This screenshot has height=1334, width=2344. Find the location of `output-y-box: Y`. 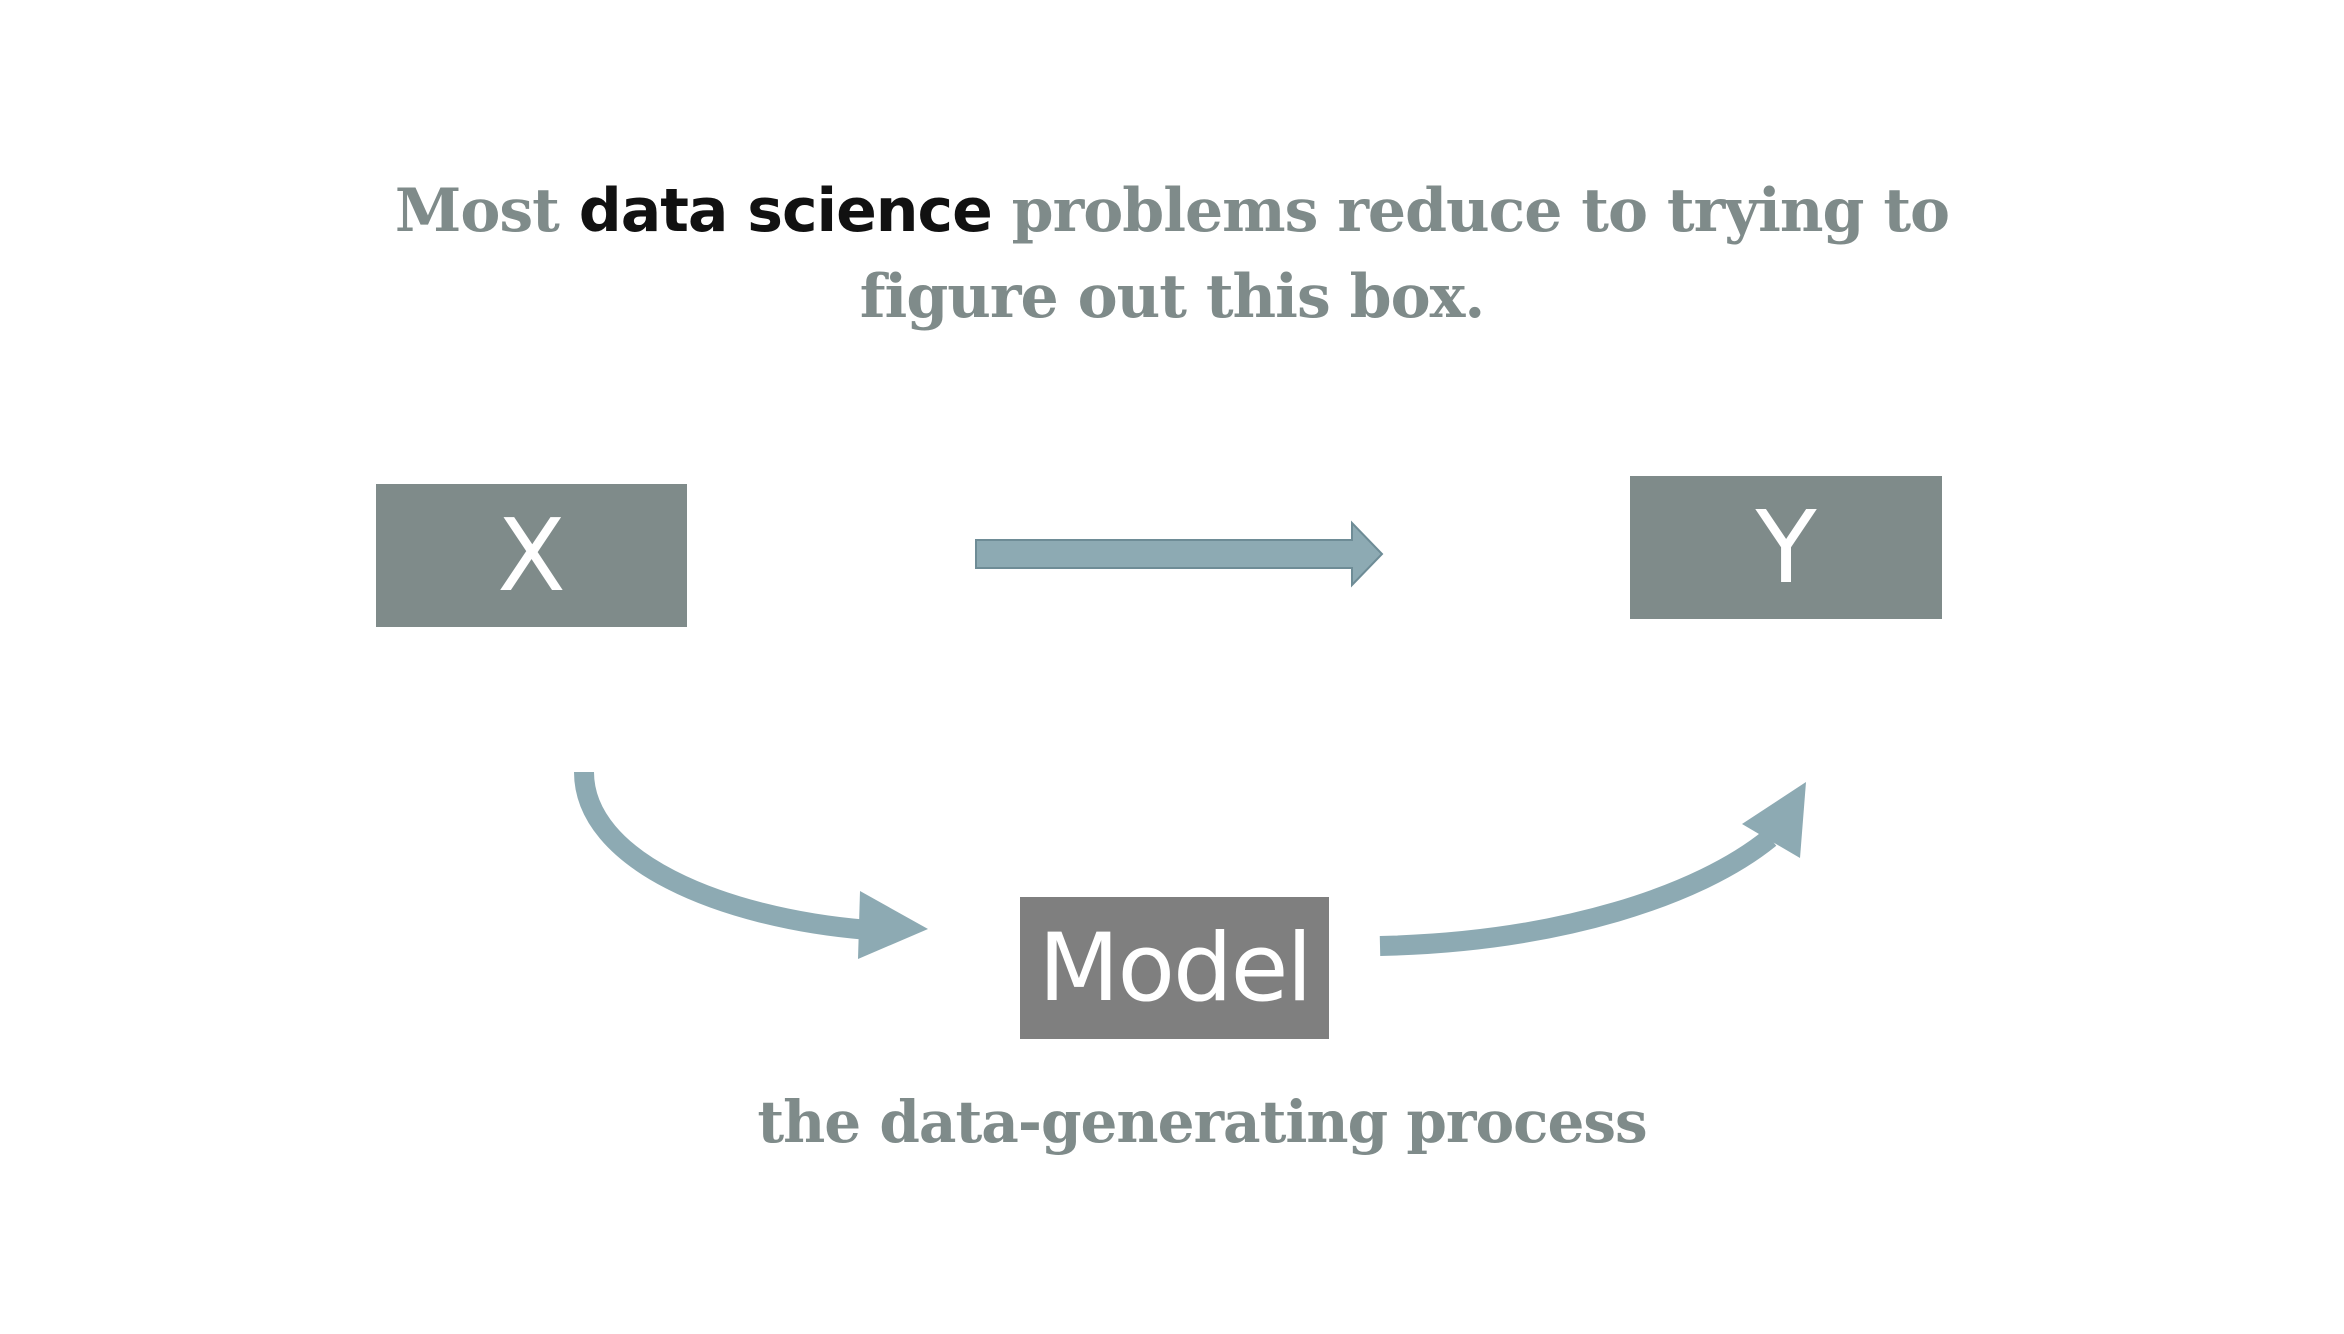

output-y-box: Y is located at coordinates (1786, 547).